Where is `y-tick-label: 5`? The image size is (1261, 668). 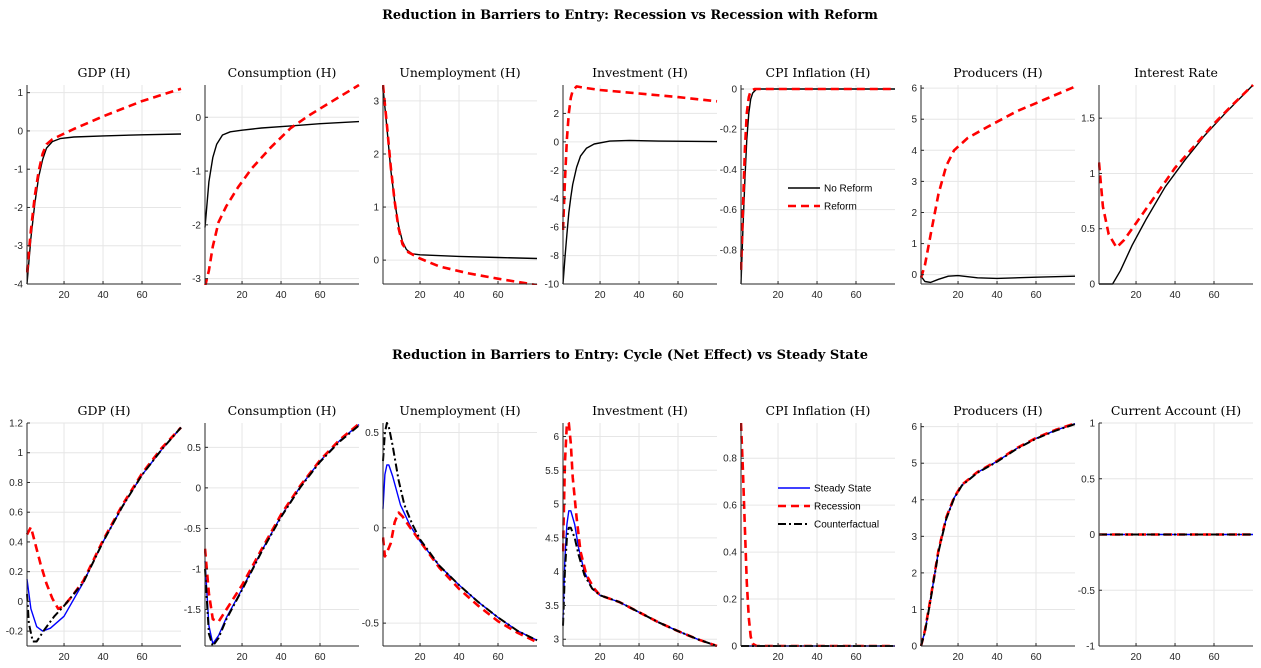 y-tick-label: 5 is located at coordinates (914, 464).